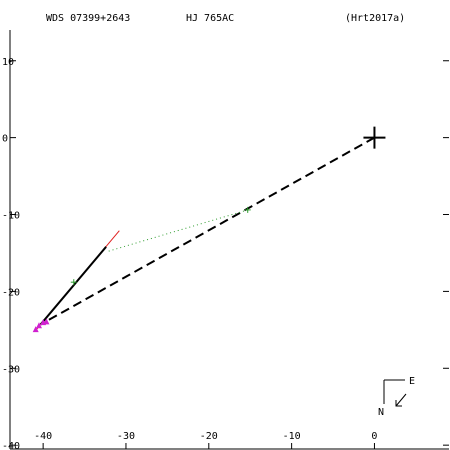 This screenshot has width=450, height=450. I want to click on motion-arrow-icon, so click(401, 400).